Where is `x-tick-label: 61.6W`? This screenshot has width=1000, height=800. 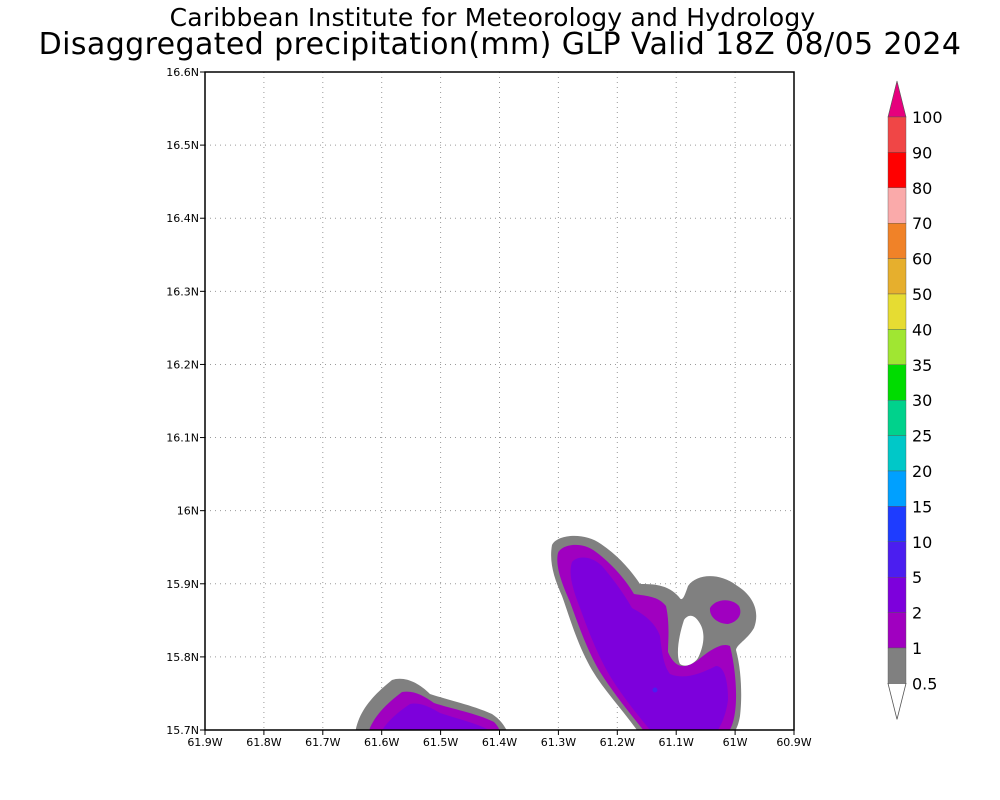
x-tick-label: 61.6W is located at coordinates (381, 742).